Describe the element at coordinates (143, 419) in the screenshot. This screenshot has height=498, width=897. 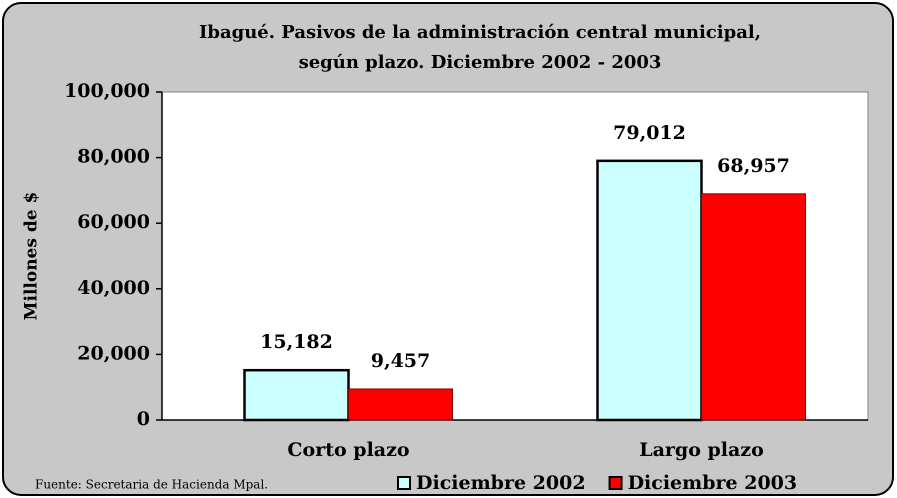
I see `y-tick-label: 0` at that location.